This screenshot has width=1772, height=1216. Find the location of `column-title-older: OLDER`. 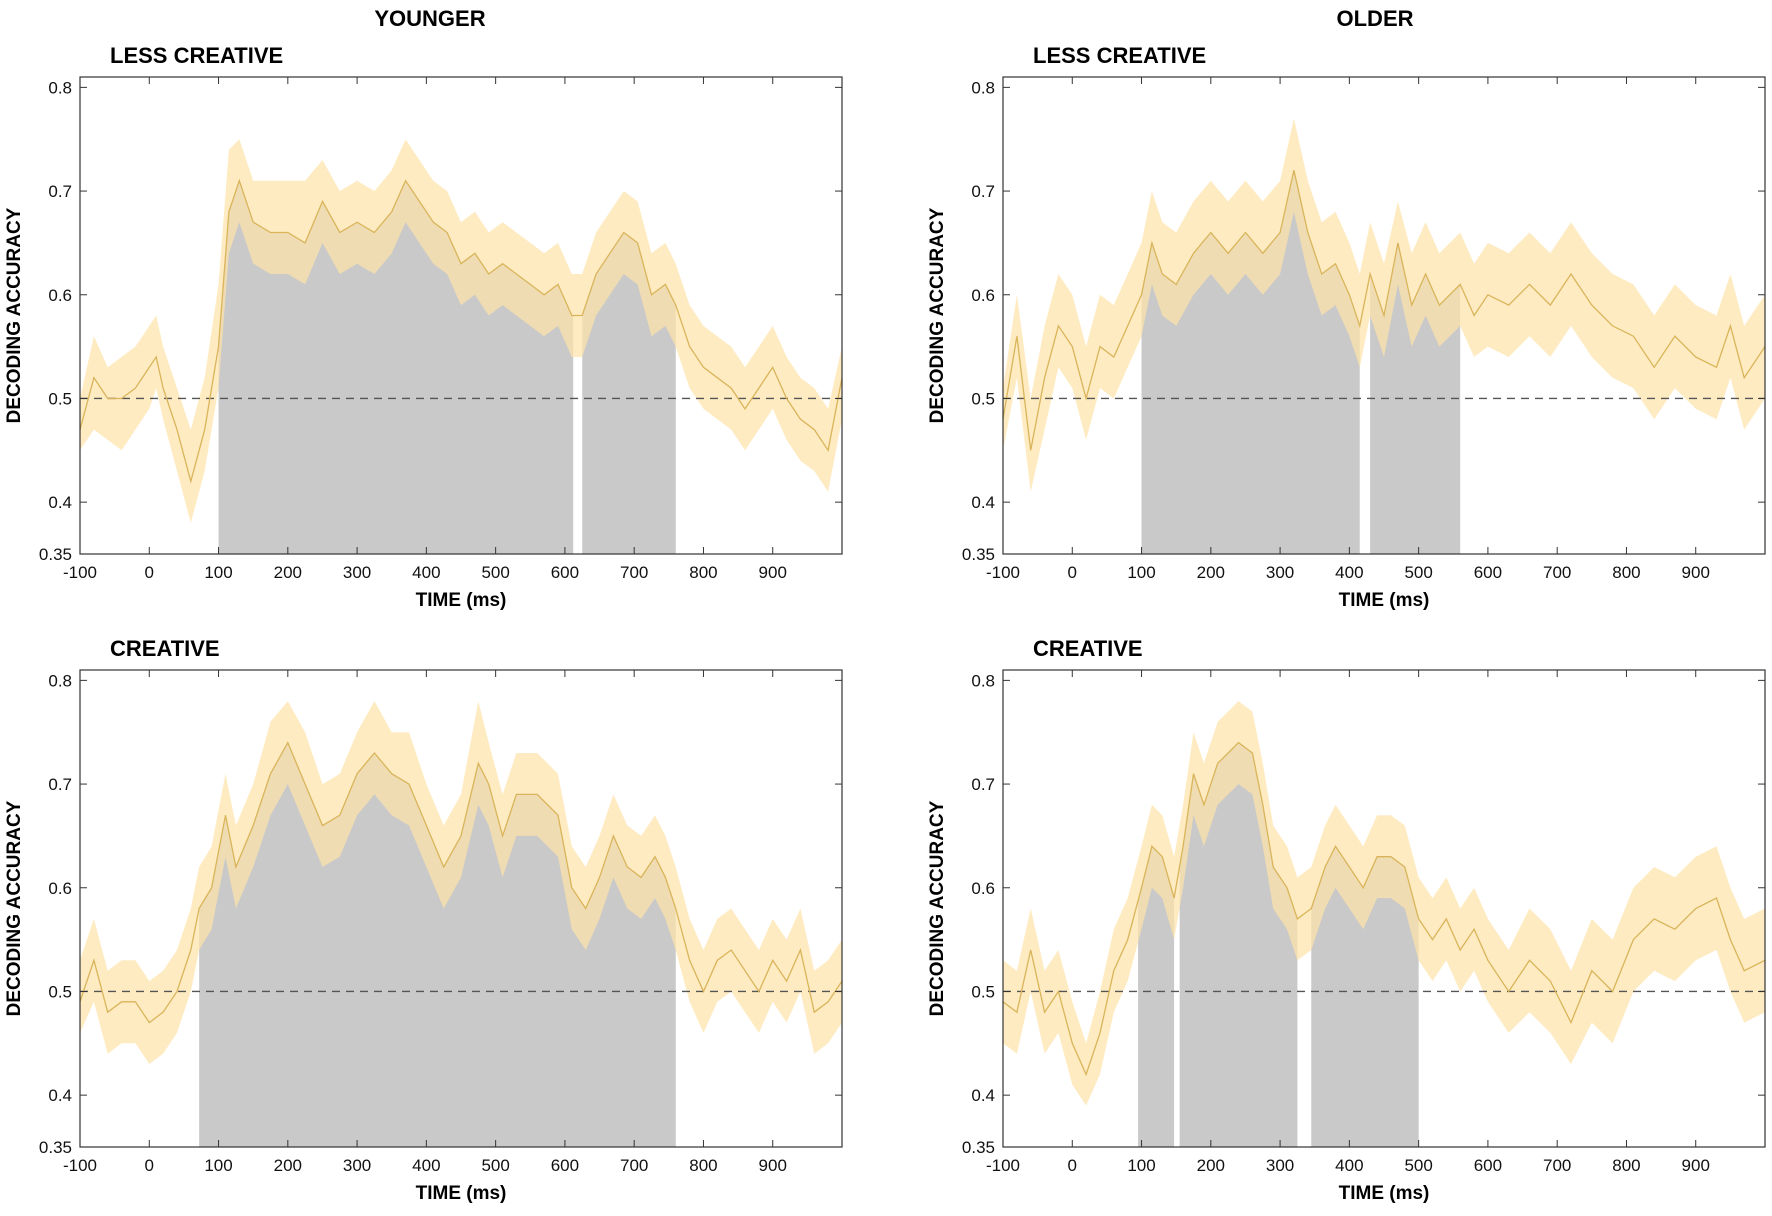

column-title-older: OLDER is located at coordinates (1375, 18).